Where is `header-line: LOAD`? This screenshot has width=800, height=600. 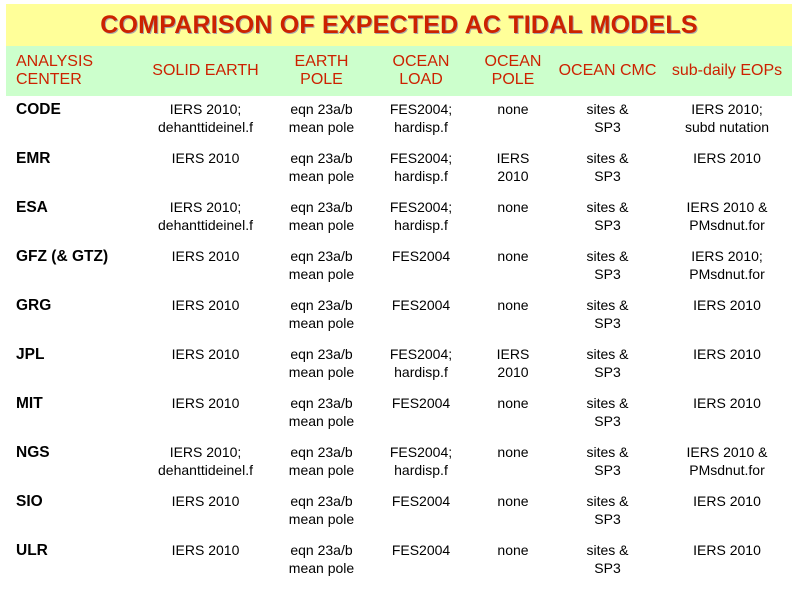
header-line: LOAD is located at coordinates (421, 79).